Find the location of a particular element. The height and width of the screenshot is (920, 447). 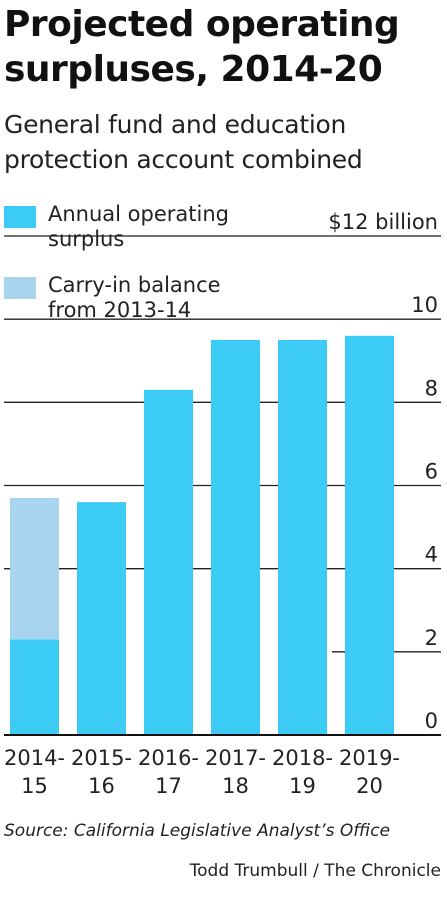

legend-label-carry-in: Carry-in balance from 2013-14 is located at coordinates (163, 298).